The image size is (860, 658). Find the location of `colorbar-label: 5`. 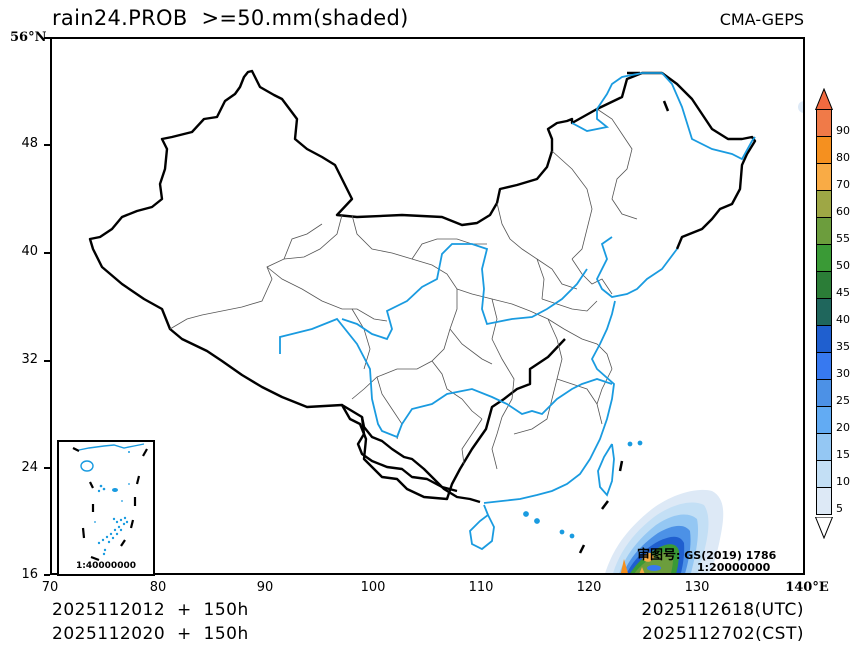

colorbar-label: 5 is located at coordinates (839, 508).